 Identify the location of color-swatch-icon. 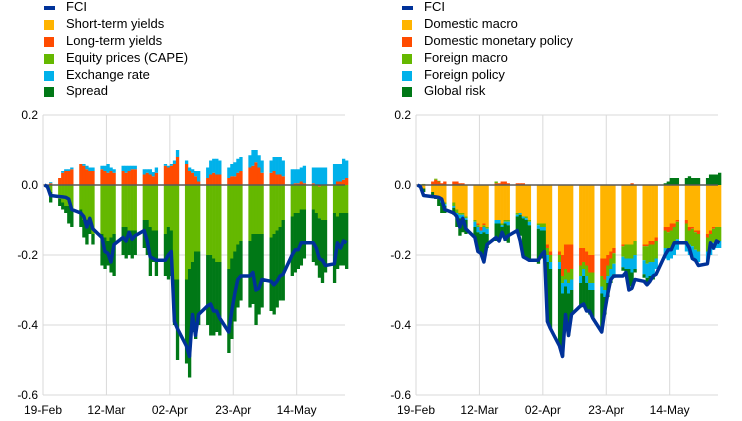
(49, 42).